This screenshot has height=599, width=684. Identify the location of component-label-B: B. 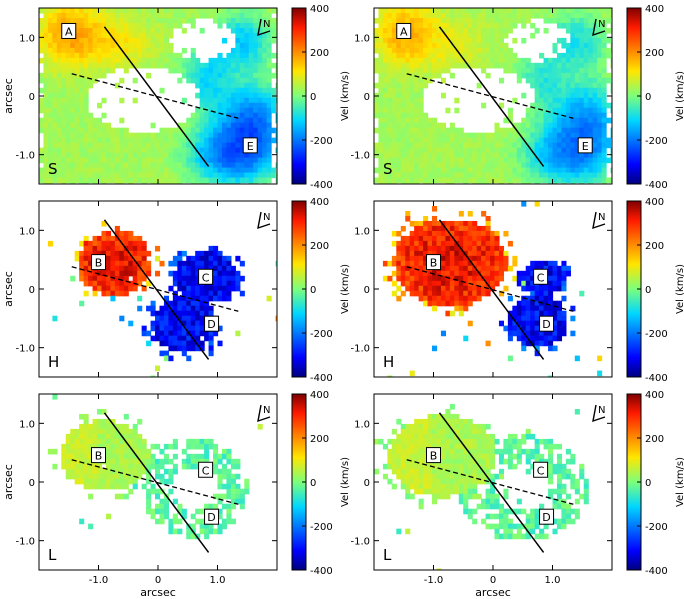
(98, 262).